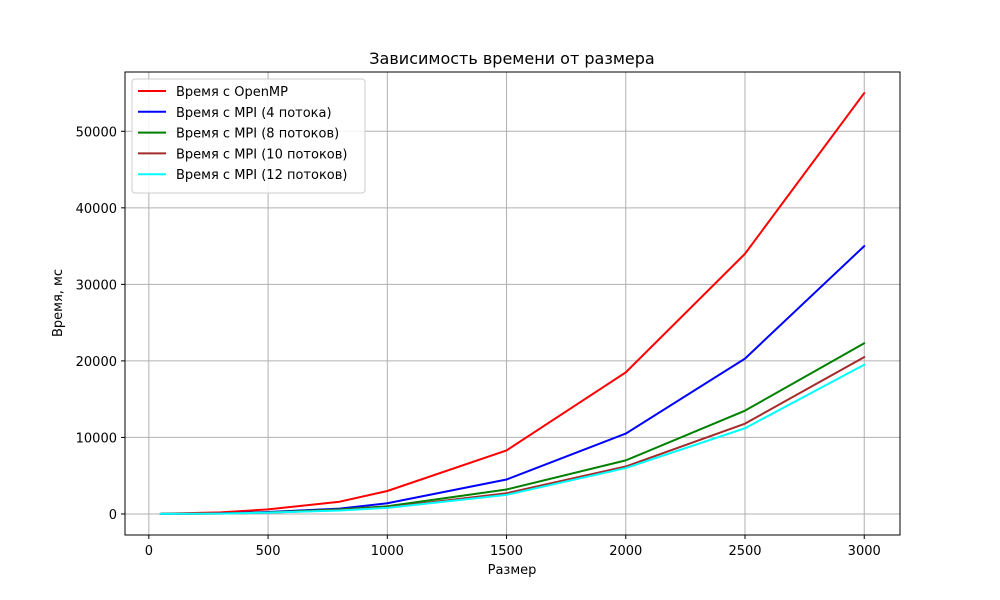 Image resolution: width=1000 pixels, height=600 pixels. Describe the element at coordinates (744, 551) in the screenshot. I see `x-tick-label: 2500` at that location.